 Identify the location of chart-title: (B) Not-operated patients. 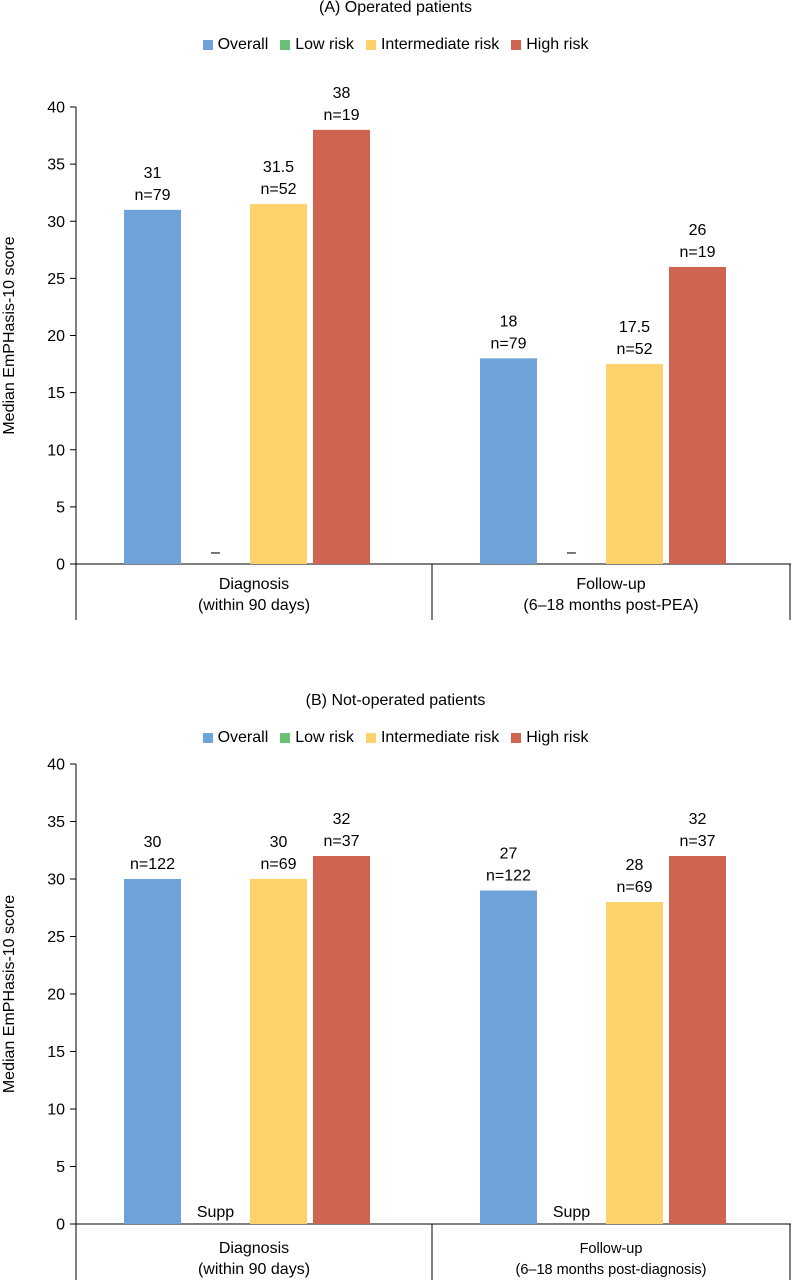
(395, 700).